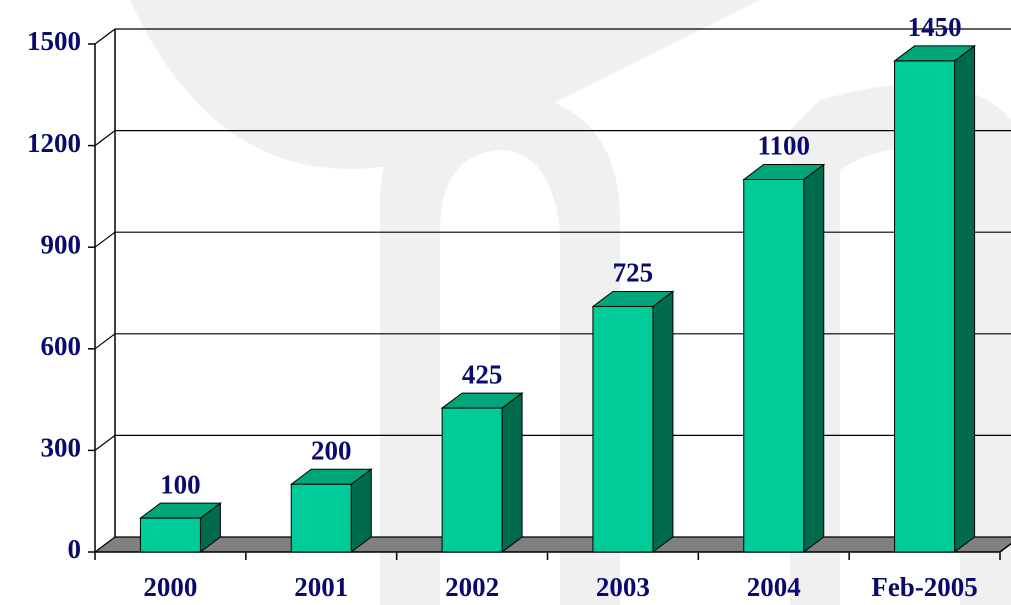  I want to click on value-label: 200, so click(331, 450).